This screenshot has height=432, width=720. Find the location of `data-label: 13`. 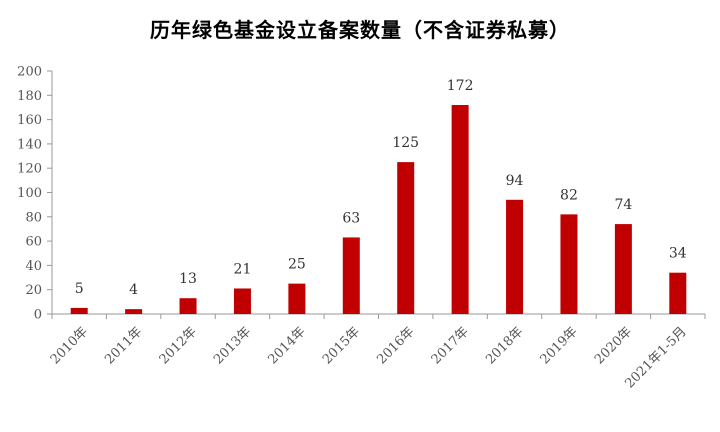

data-label: 13 is located at coordinates (188, 279).